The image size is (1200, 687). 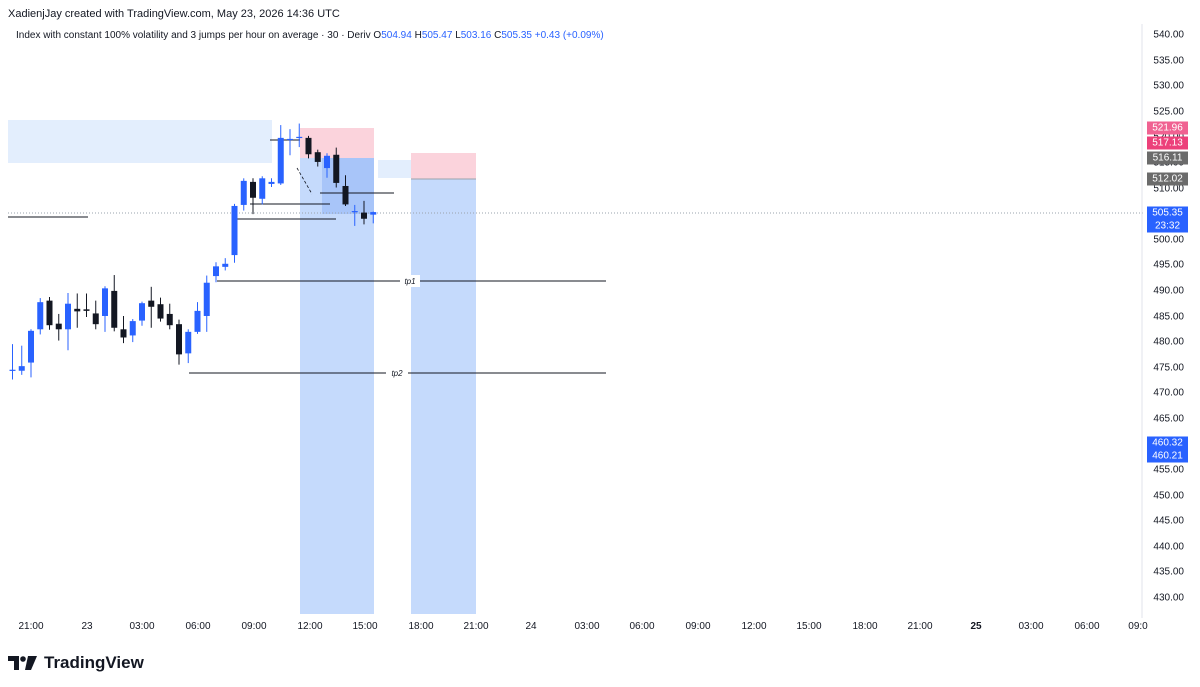 What do you see at coordinates (1168, 112) in the screenshot?
I see `price-tick: 525.00` at bounding box center [1168, 112].